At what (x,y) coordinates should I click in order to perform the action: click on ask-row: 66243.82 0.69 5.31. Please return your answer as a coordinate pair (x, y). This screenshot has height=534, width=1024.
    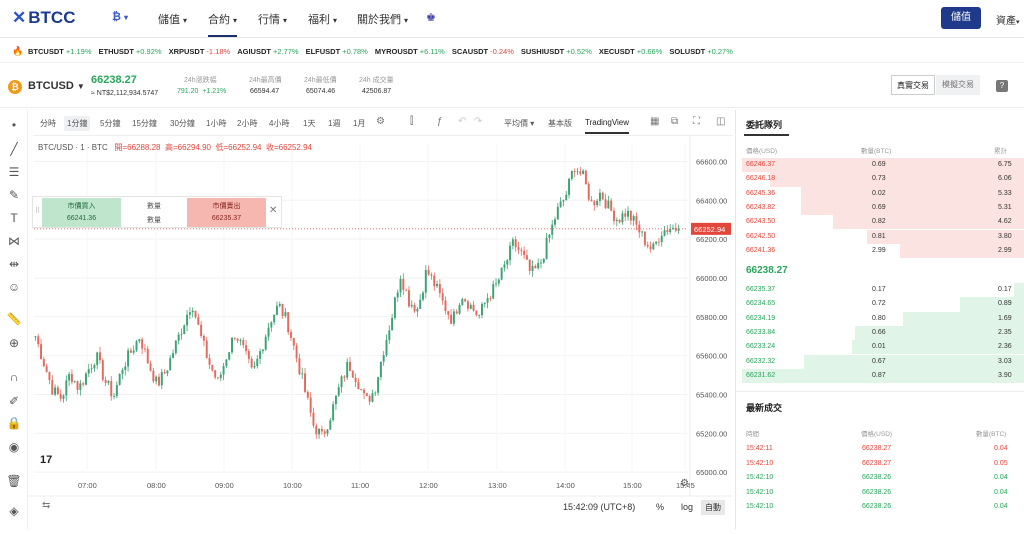
    Looking at the image, I should click on (880, 208).